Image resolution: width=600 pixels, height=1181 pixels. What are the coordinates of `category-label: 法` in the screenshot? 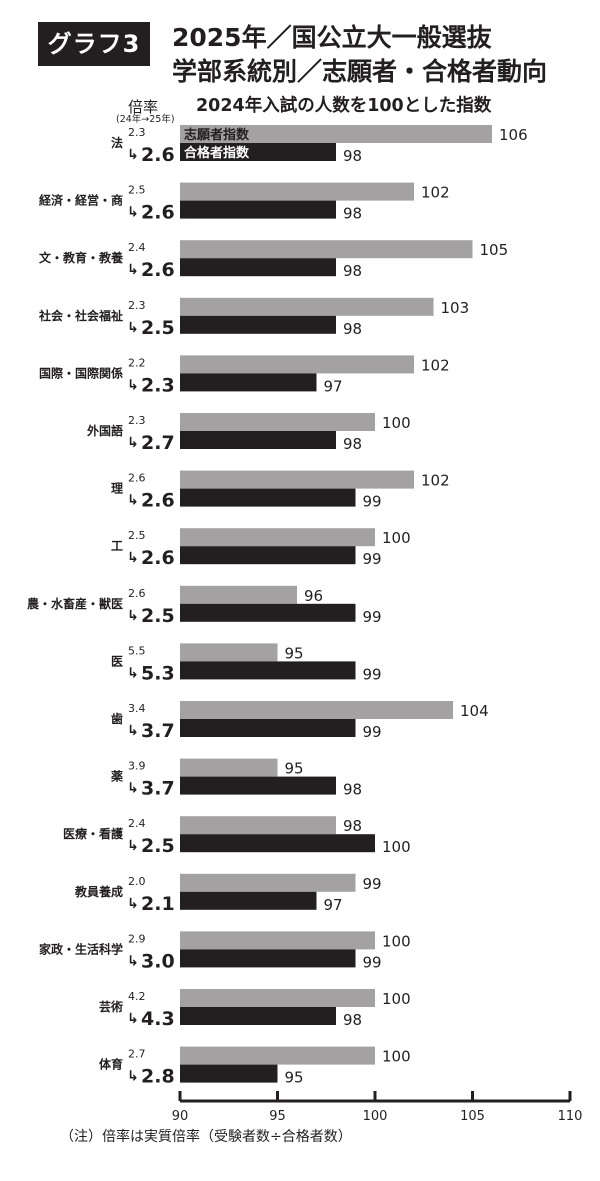 It's located at (117, 142).